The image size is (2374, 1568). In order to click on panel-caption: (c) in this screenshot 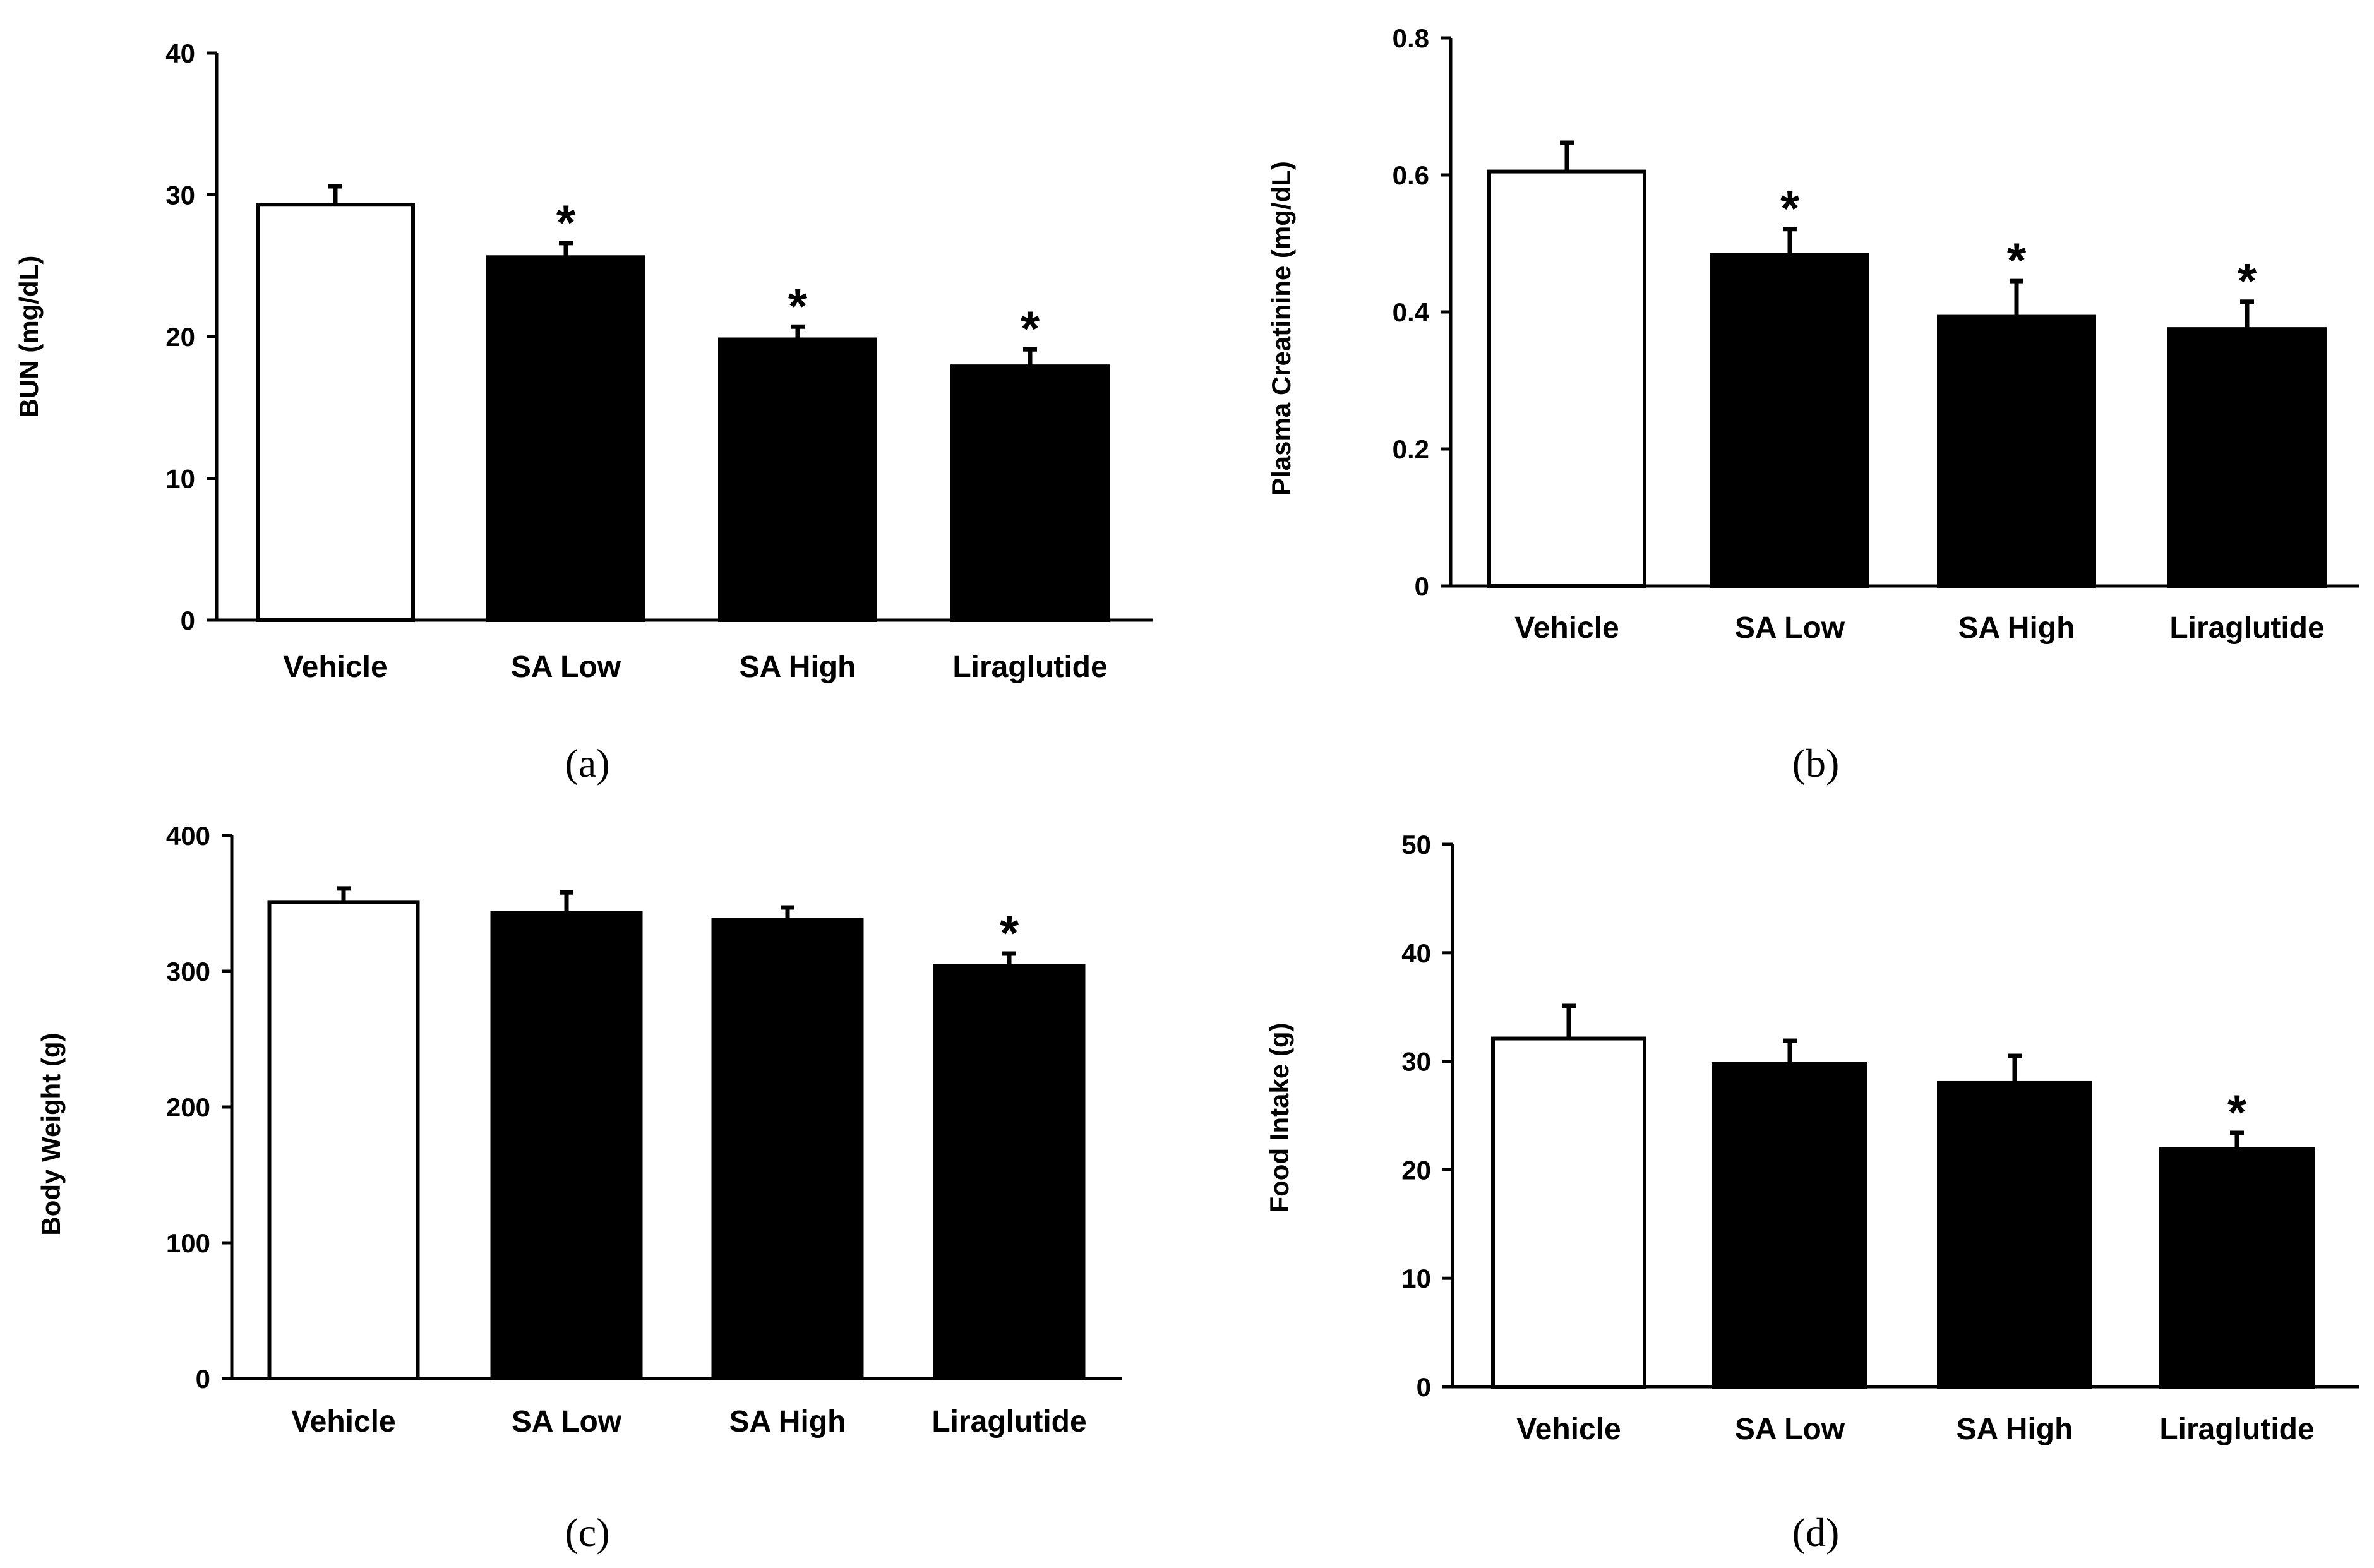, I will do `click(587, 1533)`.